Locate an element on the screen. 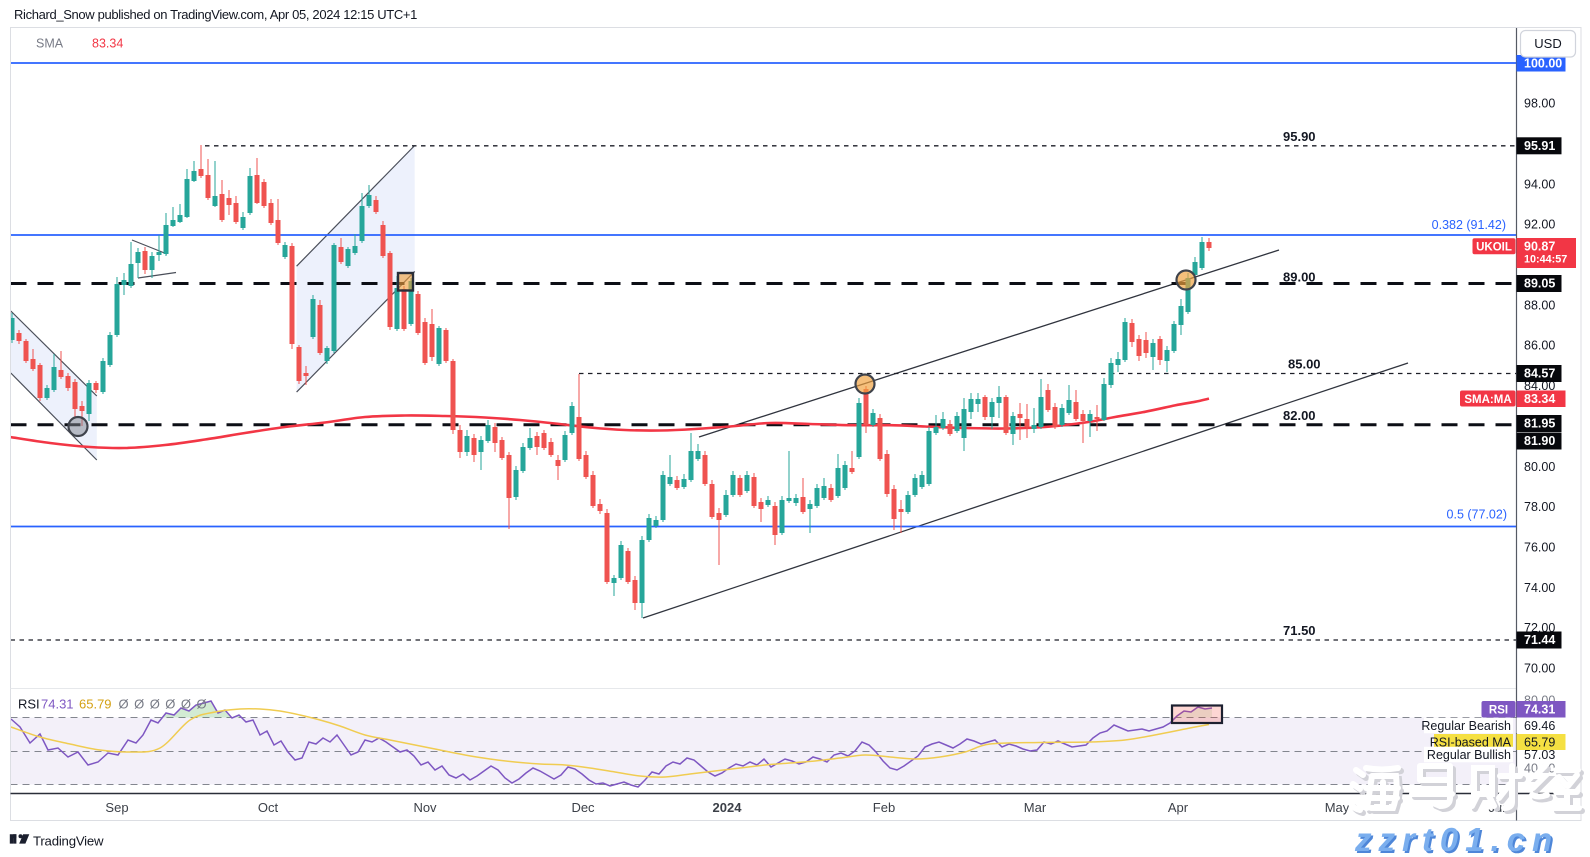 Image resolution: width=1590 pixels, height=857 pixels. svg-text: 100.00 is located at coordinates (1543, 63).